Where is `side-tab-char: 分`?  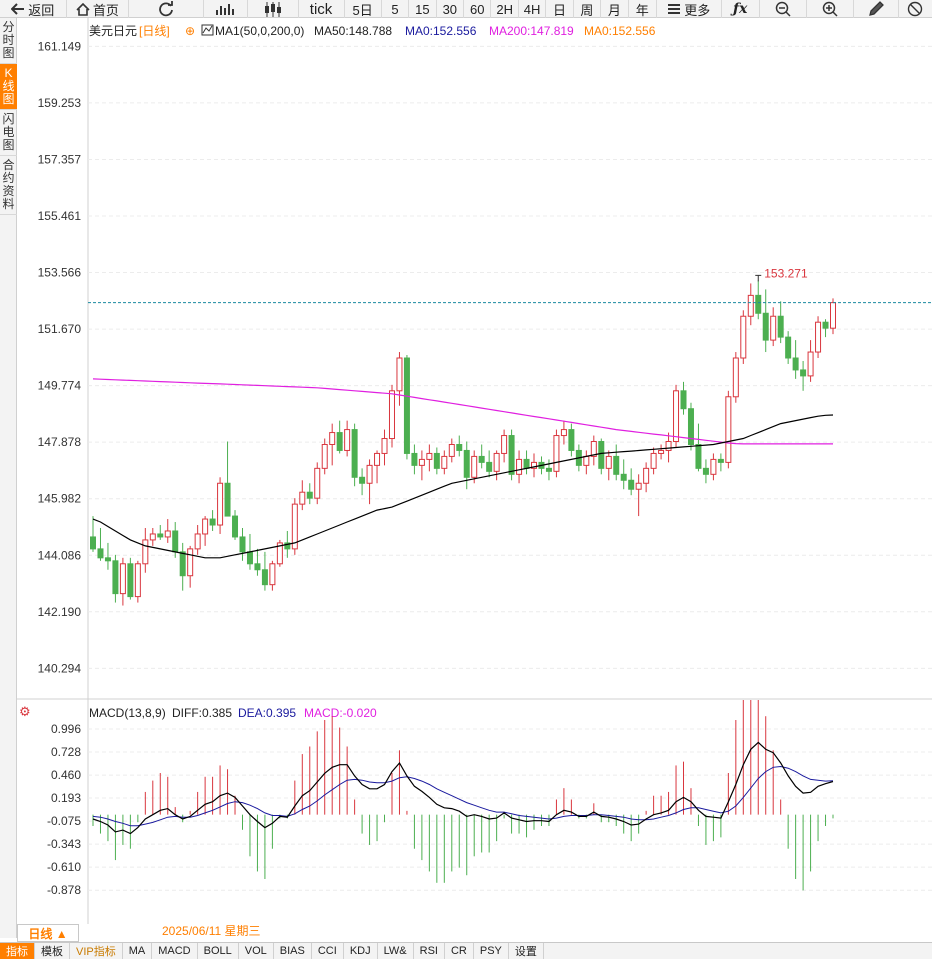 side-tab-char: 分 is located at coordinates (8, 27).